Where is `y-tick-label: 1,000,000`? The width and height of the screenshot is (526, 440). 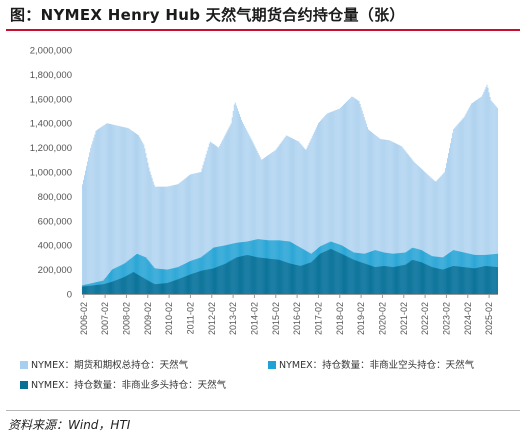 y-tick-label: 1,000,000 is located at coordinates (51, 173).